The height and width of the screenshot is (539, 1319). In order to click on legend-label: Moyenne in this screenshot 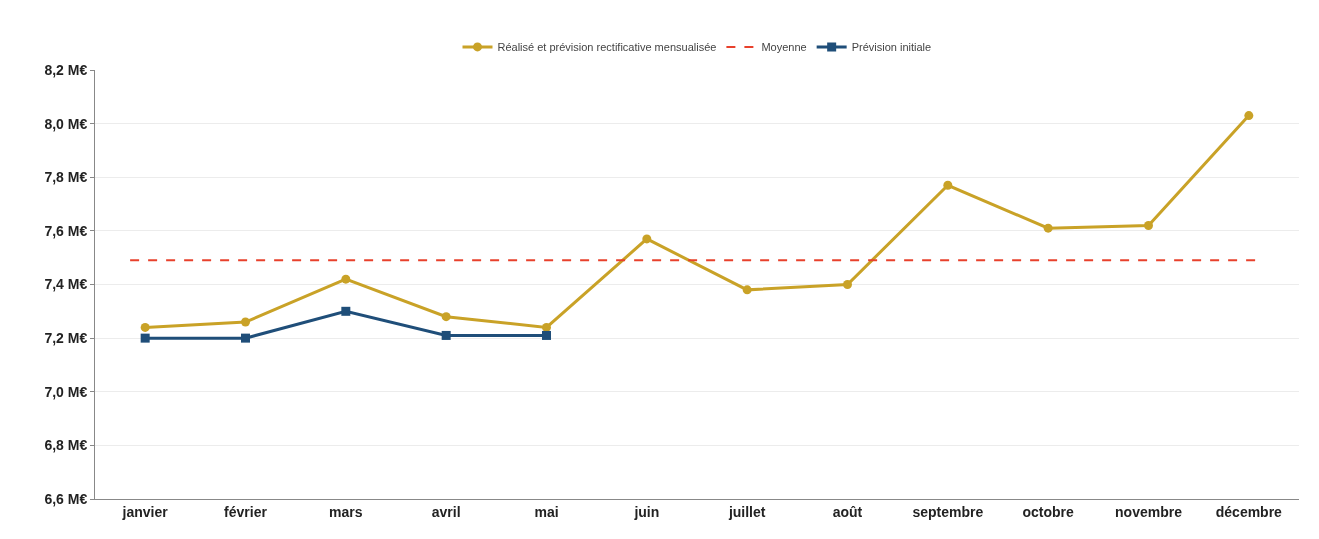, I will do `click(784, 47)`.